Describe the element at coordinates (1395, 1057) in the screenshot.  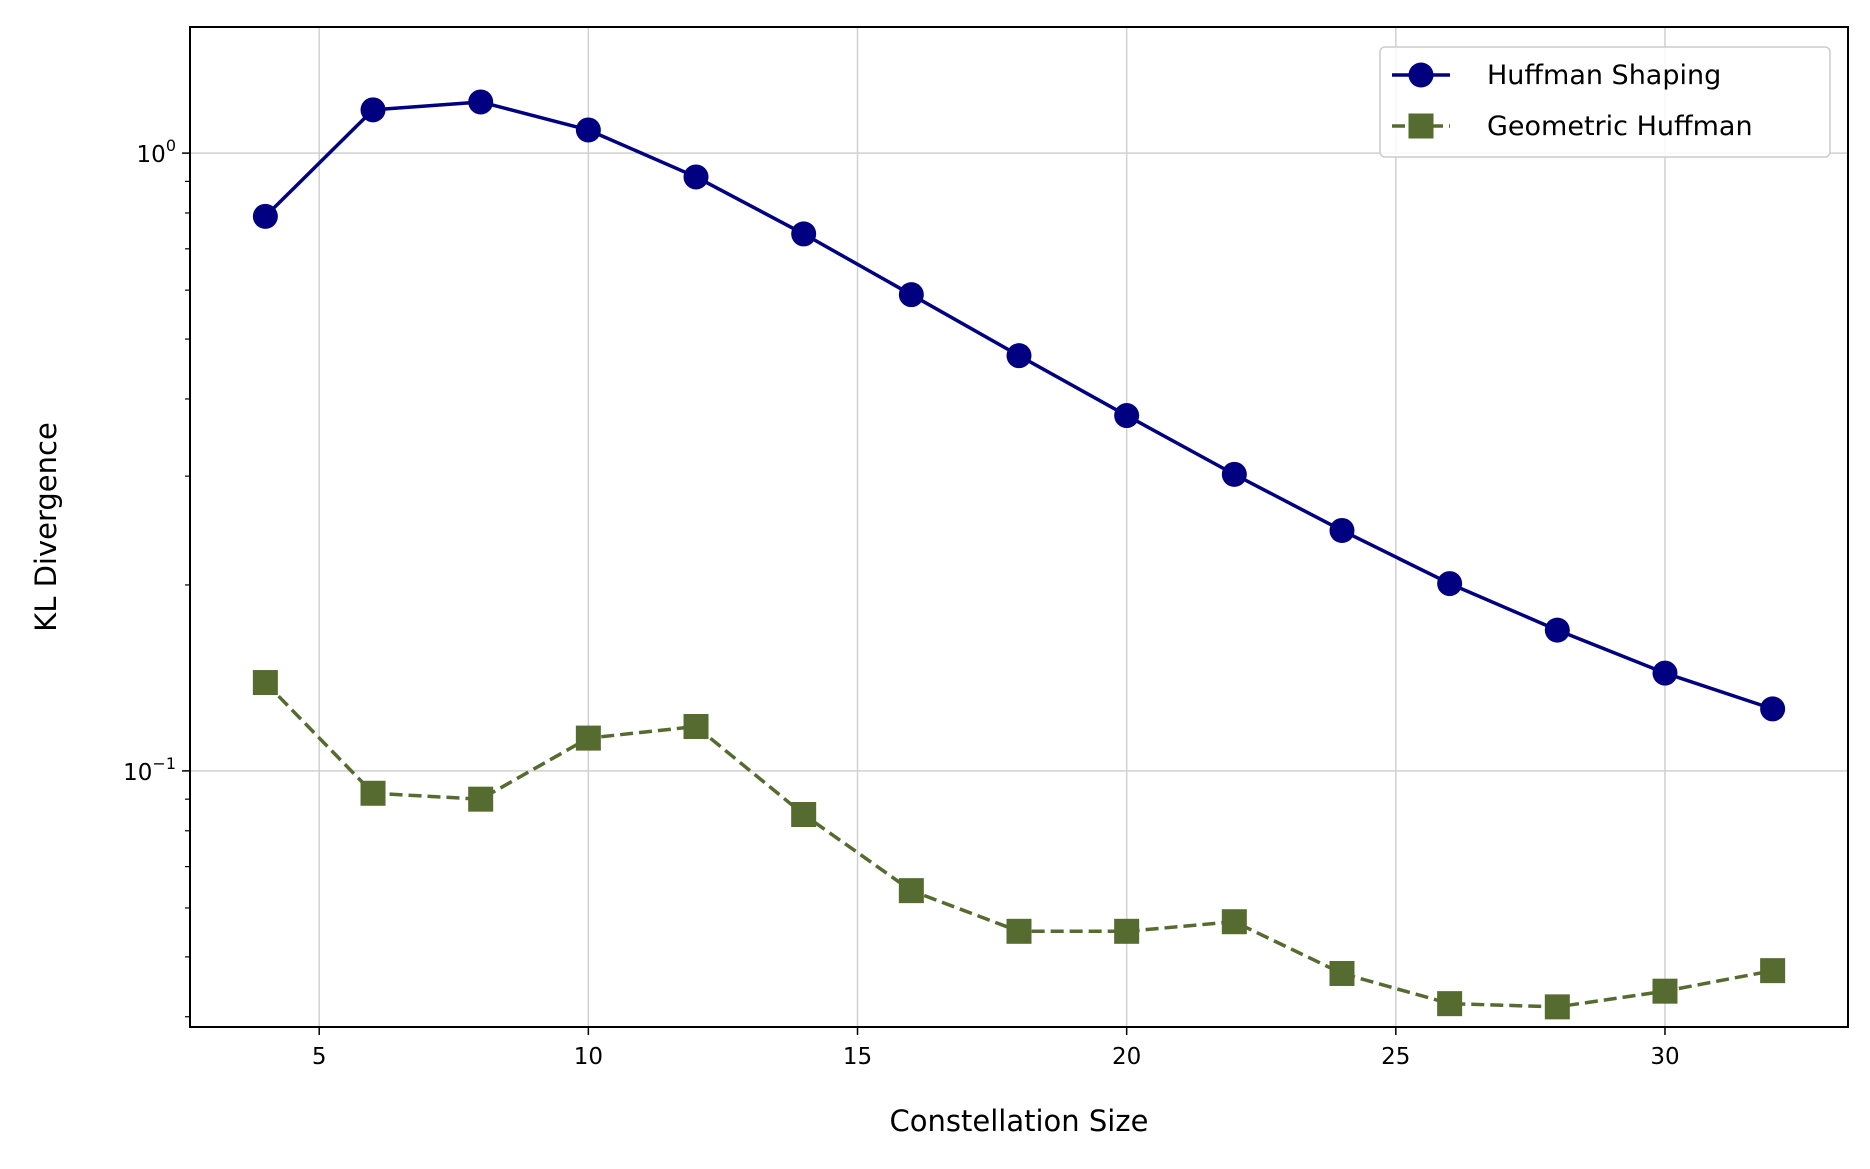
I see `x-tick-label: 25` at that location.